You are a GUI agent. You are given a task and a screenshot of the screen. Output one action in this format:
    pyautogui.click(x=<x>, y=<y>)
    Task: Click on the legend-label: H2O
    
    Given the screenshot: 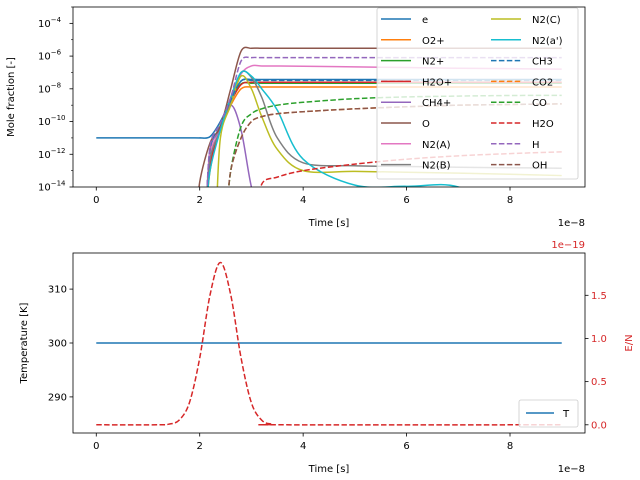 What is the action you would take?
    pyautogui.click(x=543, y=124)
    